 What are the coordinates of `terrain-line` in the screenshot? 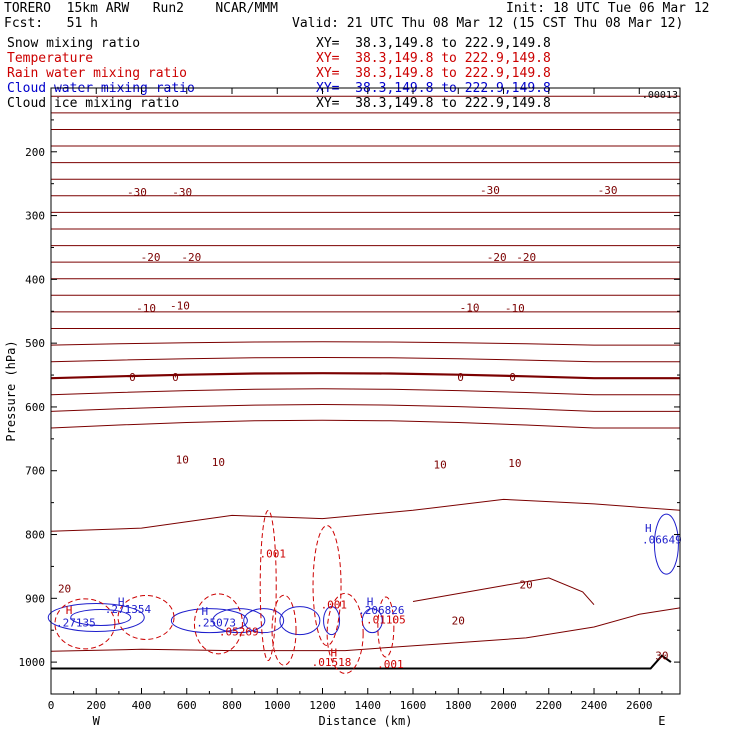 It's located at (361, 662).